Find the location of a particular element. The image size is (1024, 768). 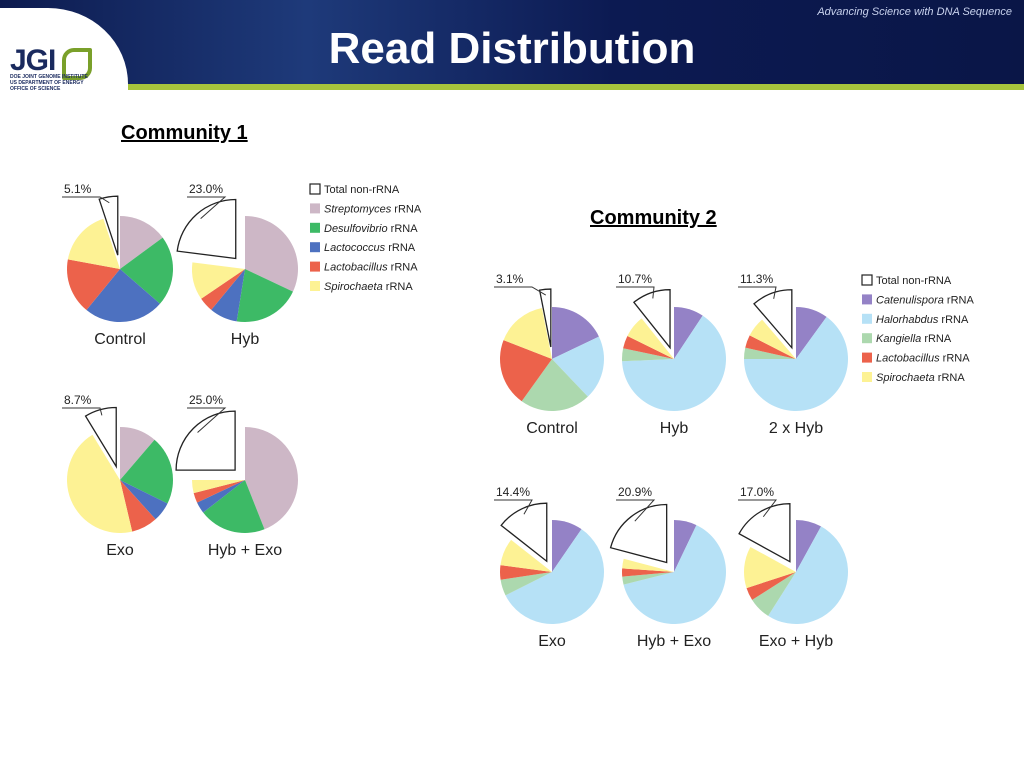

slide-header is located at coordinates (512, 42).